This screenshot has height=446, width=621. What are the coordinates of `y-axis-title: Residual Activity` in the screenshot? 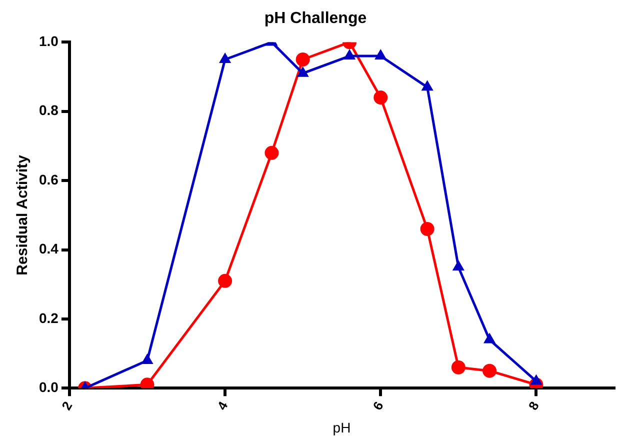 It's located at (23, 215).